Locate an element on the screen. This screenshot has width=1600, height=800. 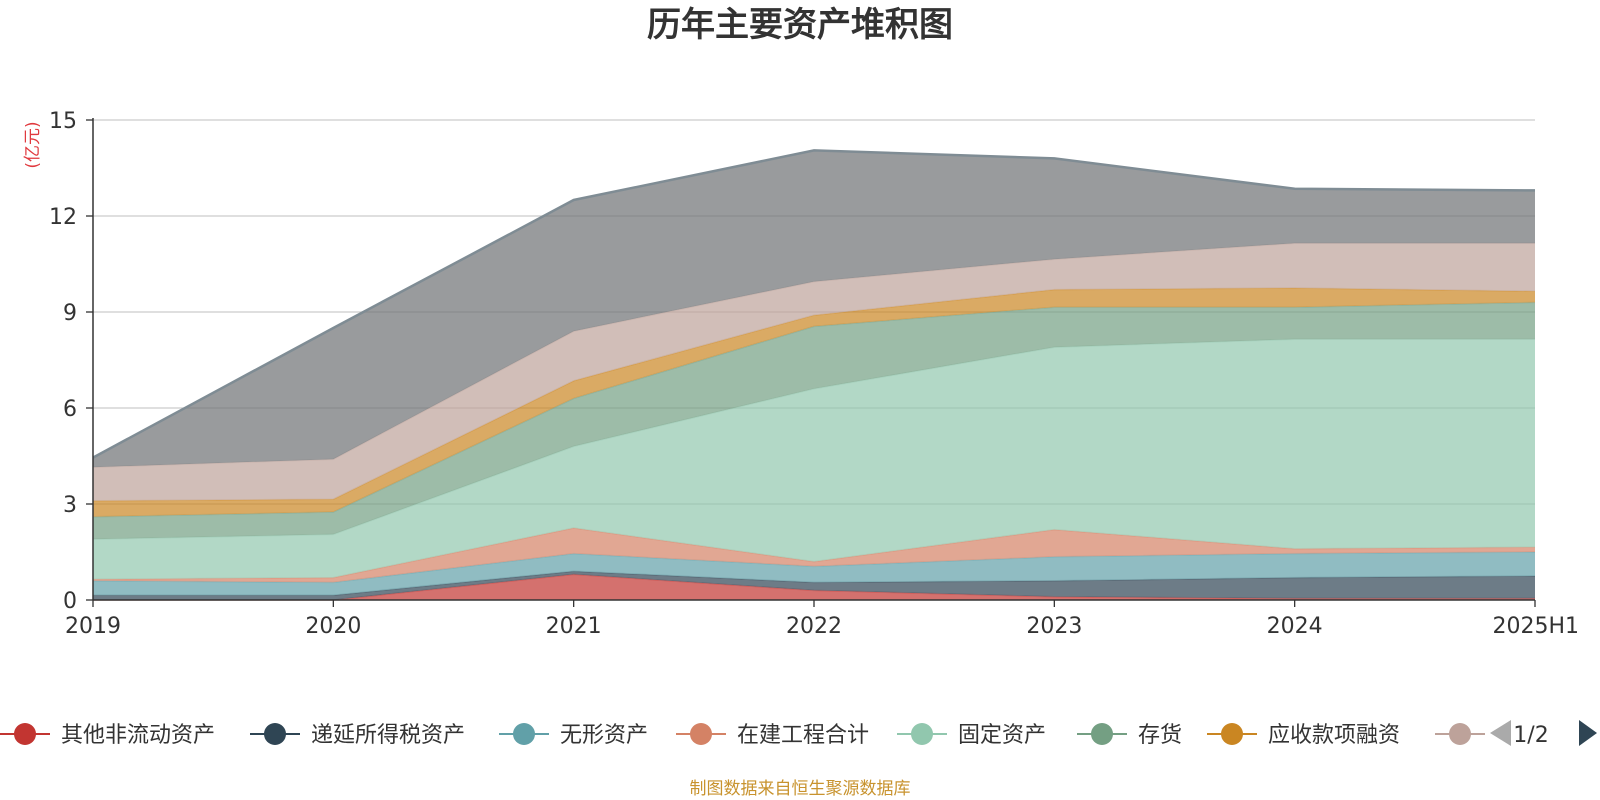
x-tick-label: 2024 is located at coordinates (1295, 626).